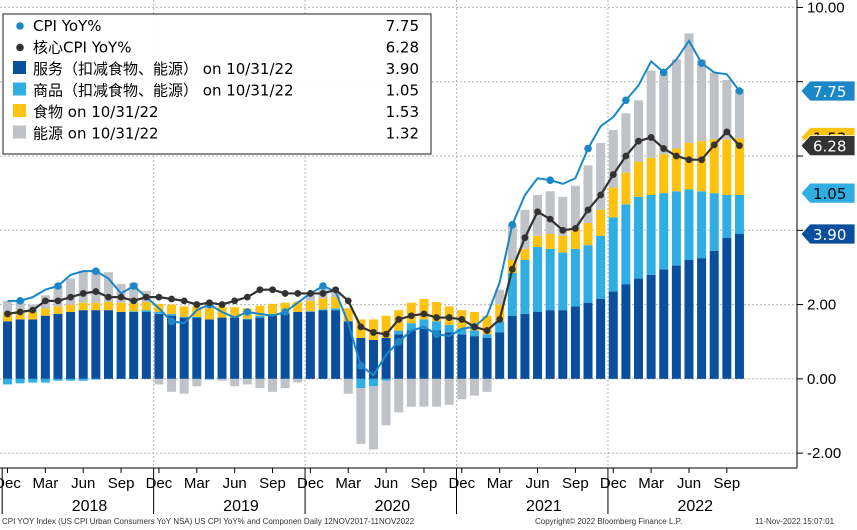  Describe the element at coordinates (826, 8) in the screenshot. I see `y-tick-label: 10.00` at that location.